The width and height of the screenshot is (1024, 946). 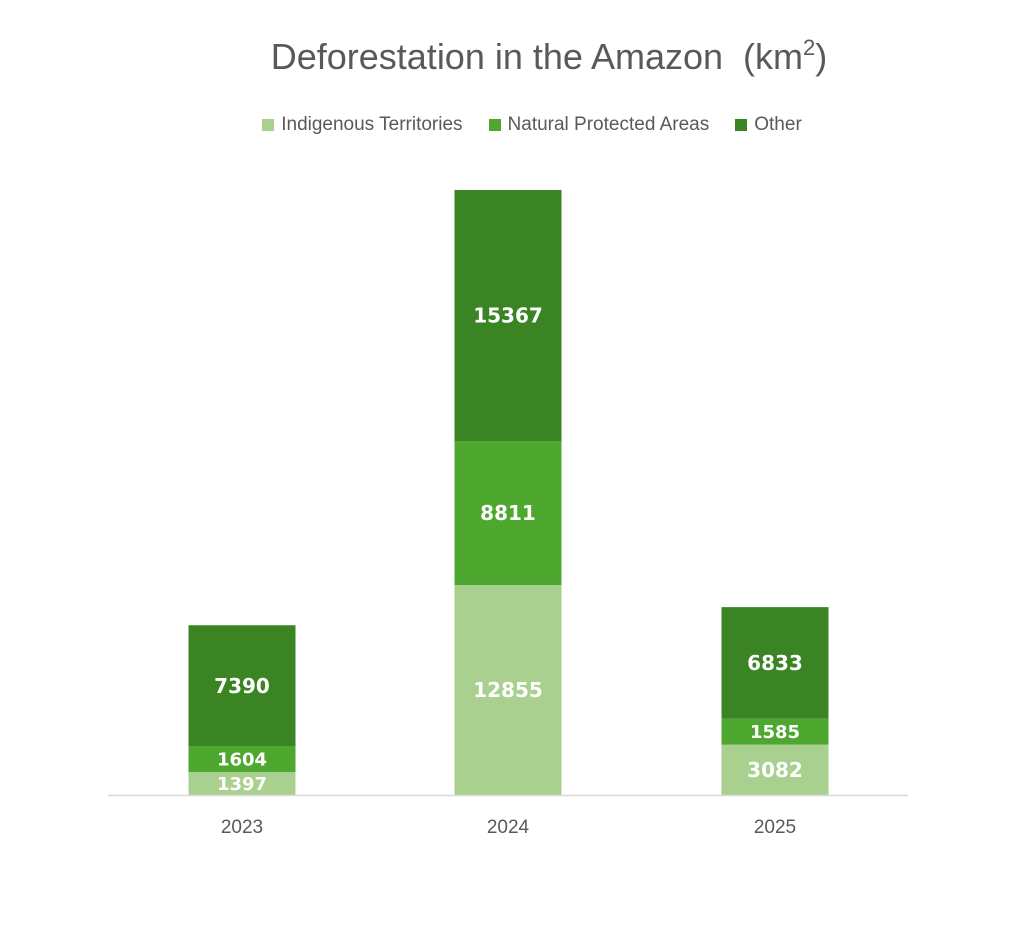 I want to click on bar-segment-2023-natural-protected-areas, so click(x=242, y=759).